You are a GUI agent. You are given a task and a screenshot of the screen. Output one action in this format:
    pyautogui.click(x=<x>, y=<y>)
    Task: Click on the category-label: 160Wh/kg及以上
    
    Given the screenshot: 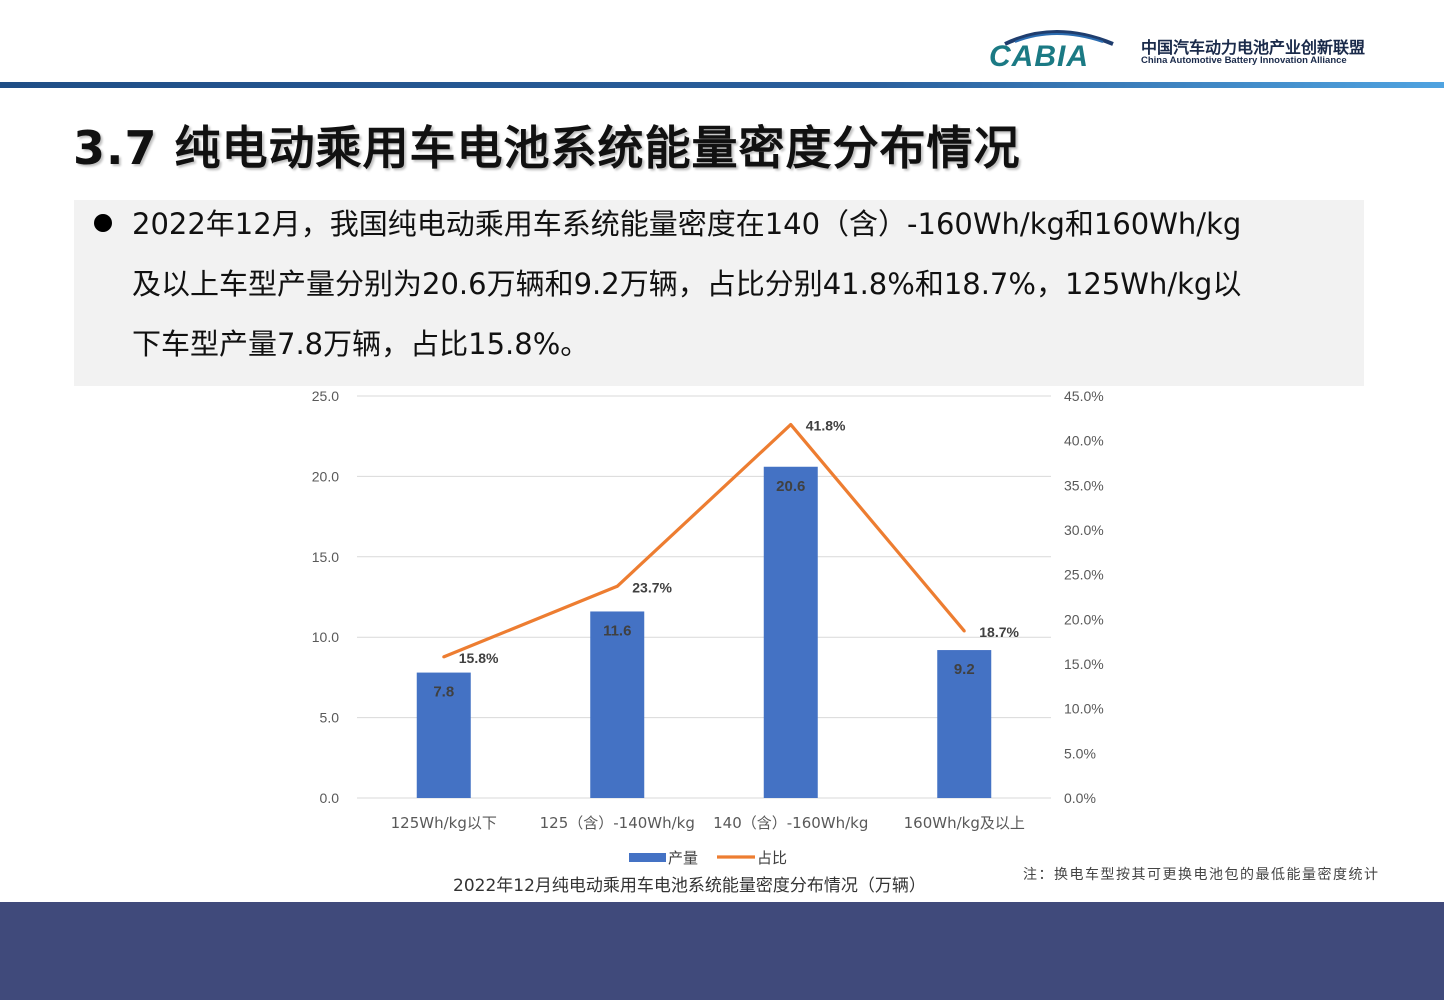 What is the action you would take?
    pyautogui.click(x=964, y=823)
    